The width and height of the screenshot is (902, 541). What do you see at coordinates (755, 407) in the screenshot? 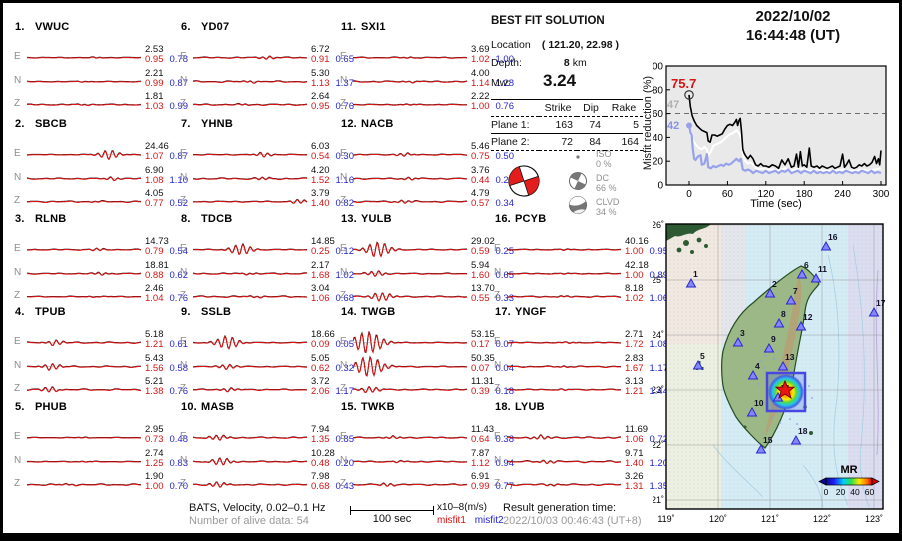
I see `map-station-10: 10` at bounding box center [755, 407].